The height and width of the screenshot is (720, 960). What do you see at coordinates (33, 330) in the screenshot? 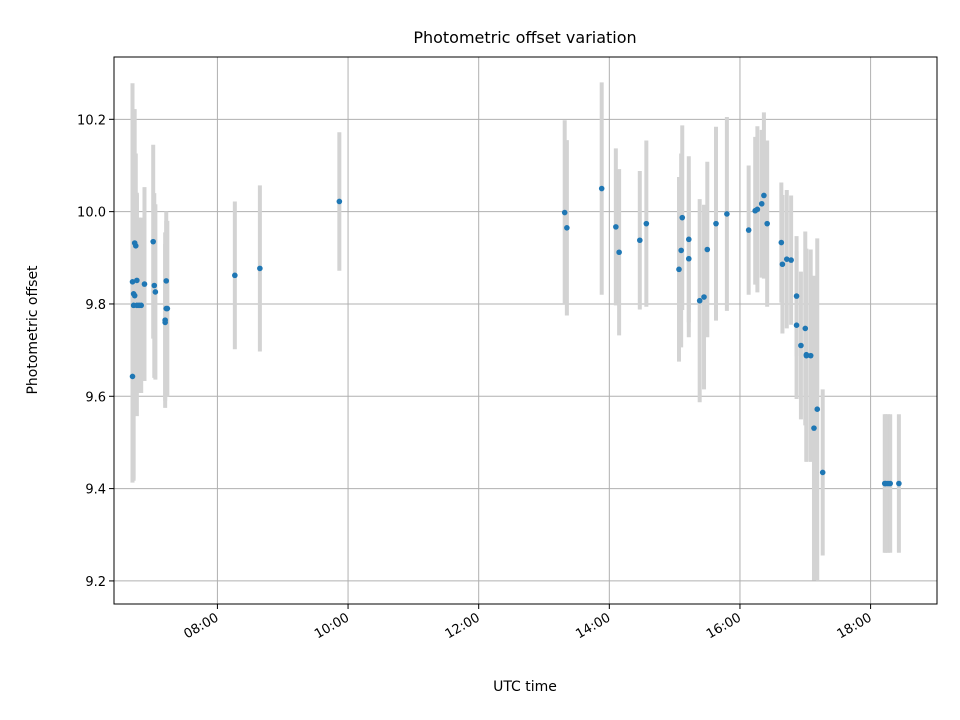
I see `y-axis-label: Photometric offset` at bounding box center [33, 330].